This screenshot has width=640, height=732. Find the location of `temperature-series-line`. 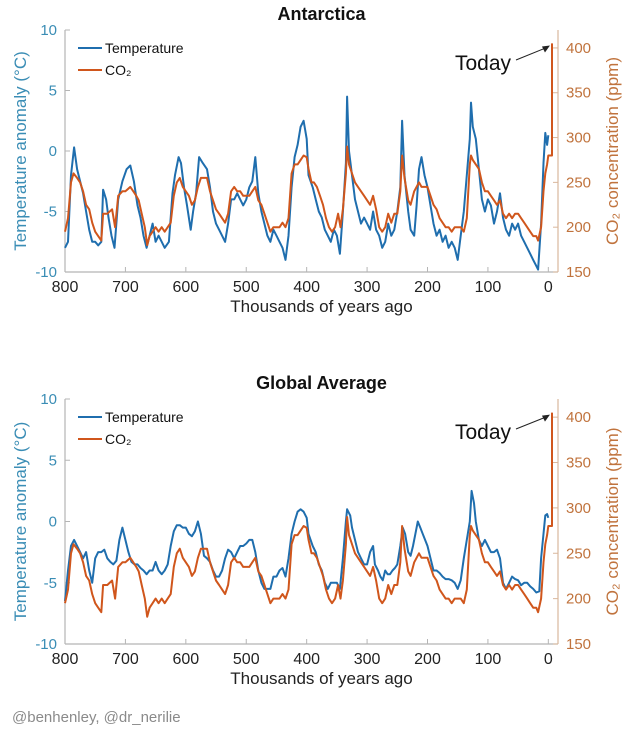

temperature-series-line is located at coordinates (307, 545).